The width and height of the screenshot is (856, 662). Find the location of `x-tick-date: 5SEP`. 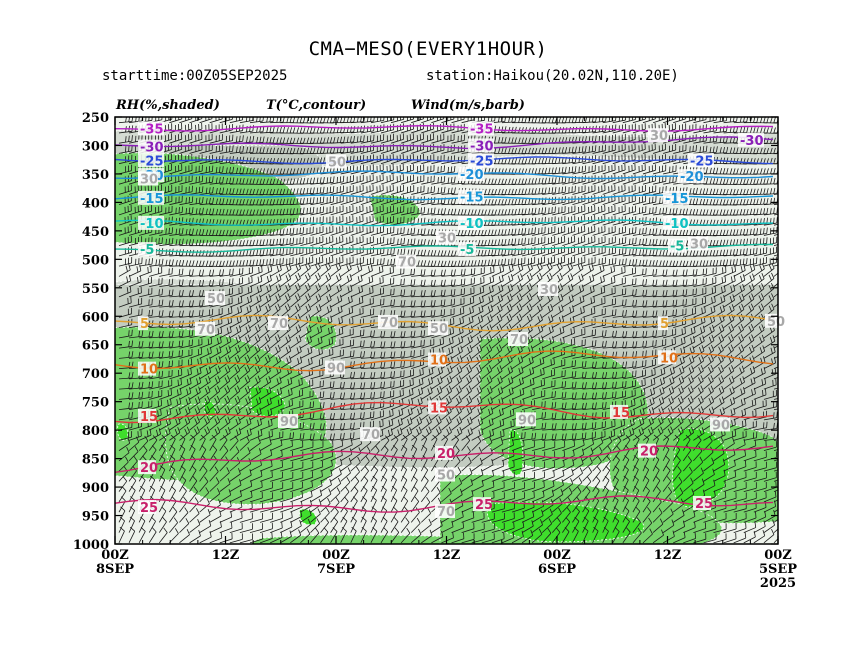

x-tick-date: 5SEP is located at coordinates (778, 569).